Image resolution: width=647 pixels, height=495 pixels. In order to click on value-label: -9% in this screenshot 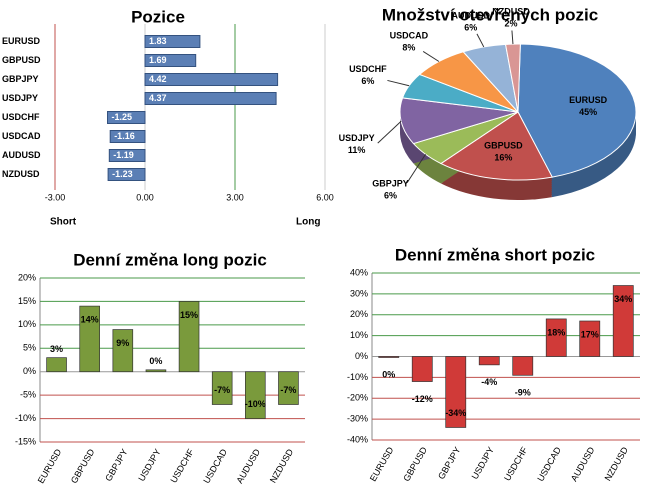, I will do `click(523, 393)`.